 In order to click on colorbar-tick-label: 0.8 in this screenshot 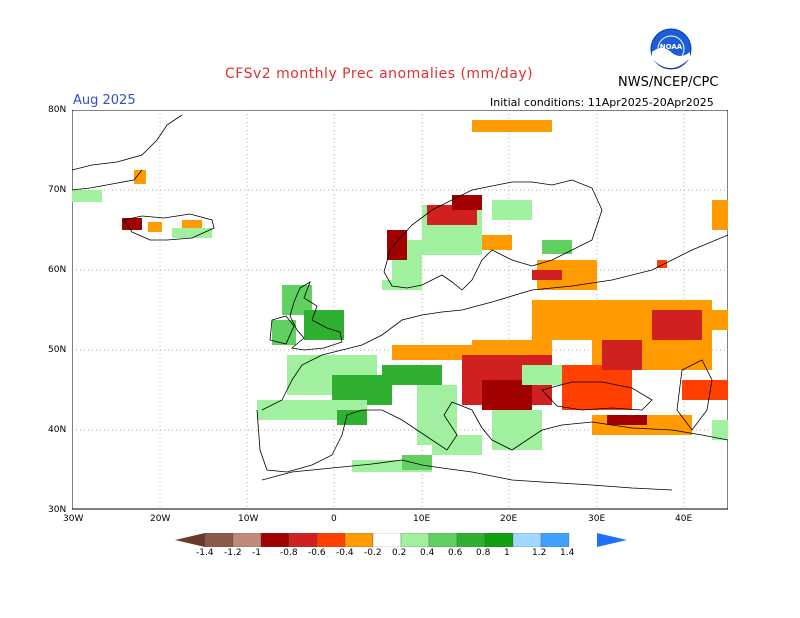, I will do `click(483, 553)`.